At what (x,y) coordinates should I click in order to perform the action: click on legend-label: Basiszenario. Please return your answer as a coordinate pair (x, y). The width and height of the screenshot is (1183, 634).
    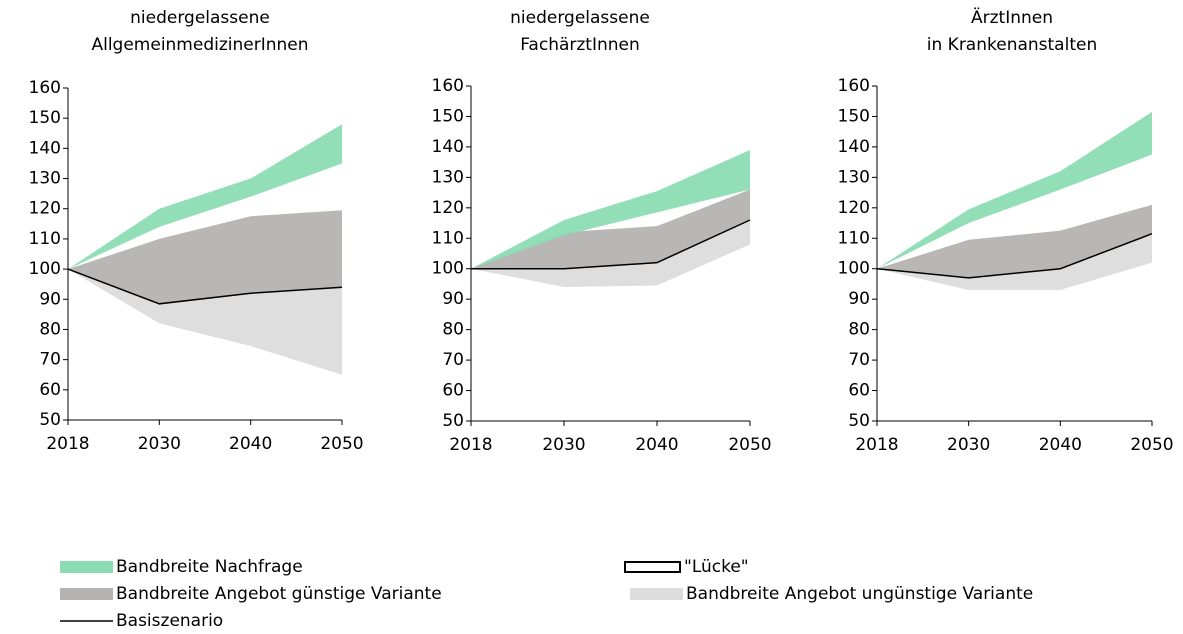
    Looking at the image, I should click on (169, 621).